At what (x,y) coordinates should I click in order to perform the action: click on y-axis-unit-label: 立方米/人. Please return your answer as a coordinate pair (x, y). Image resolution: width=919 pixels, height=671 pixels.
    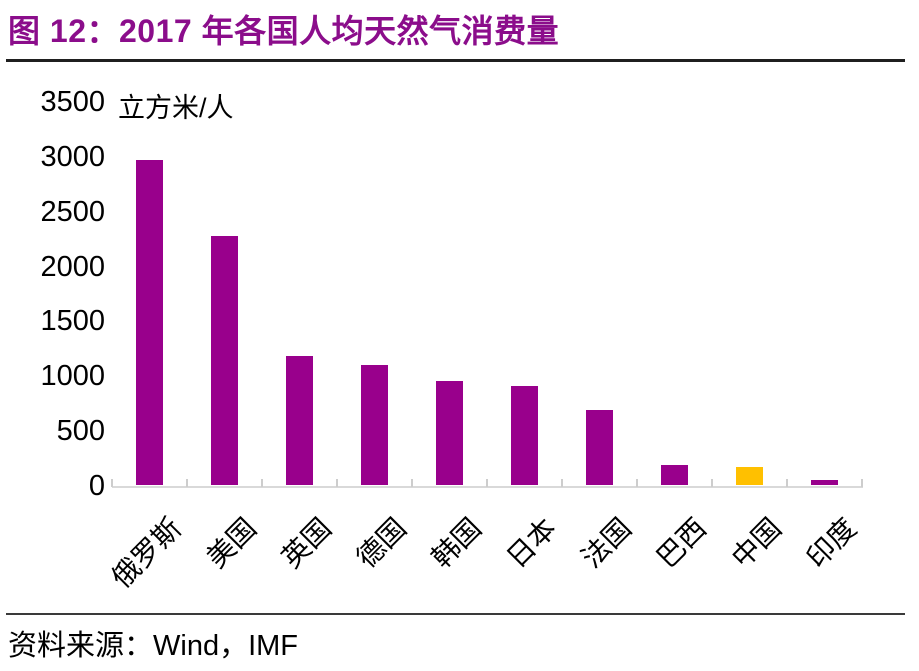
    Looking at the image, I should click on (176, 108).